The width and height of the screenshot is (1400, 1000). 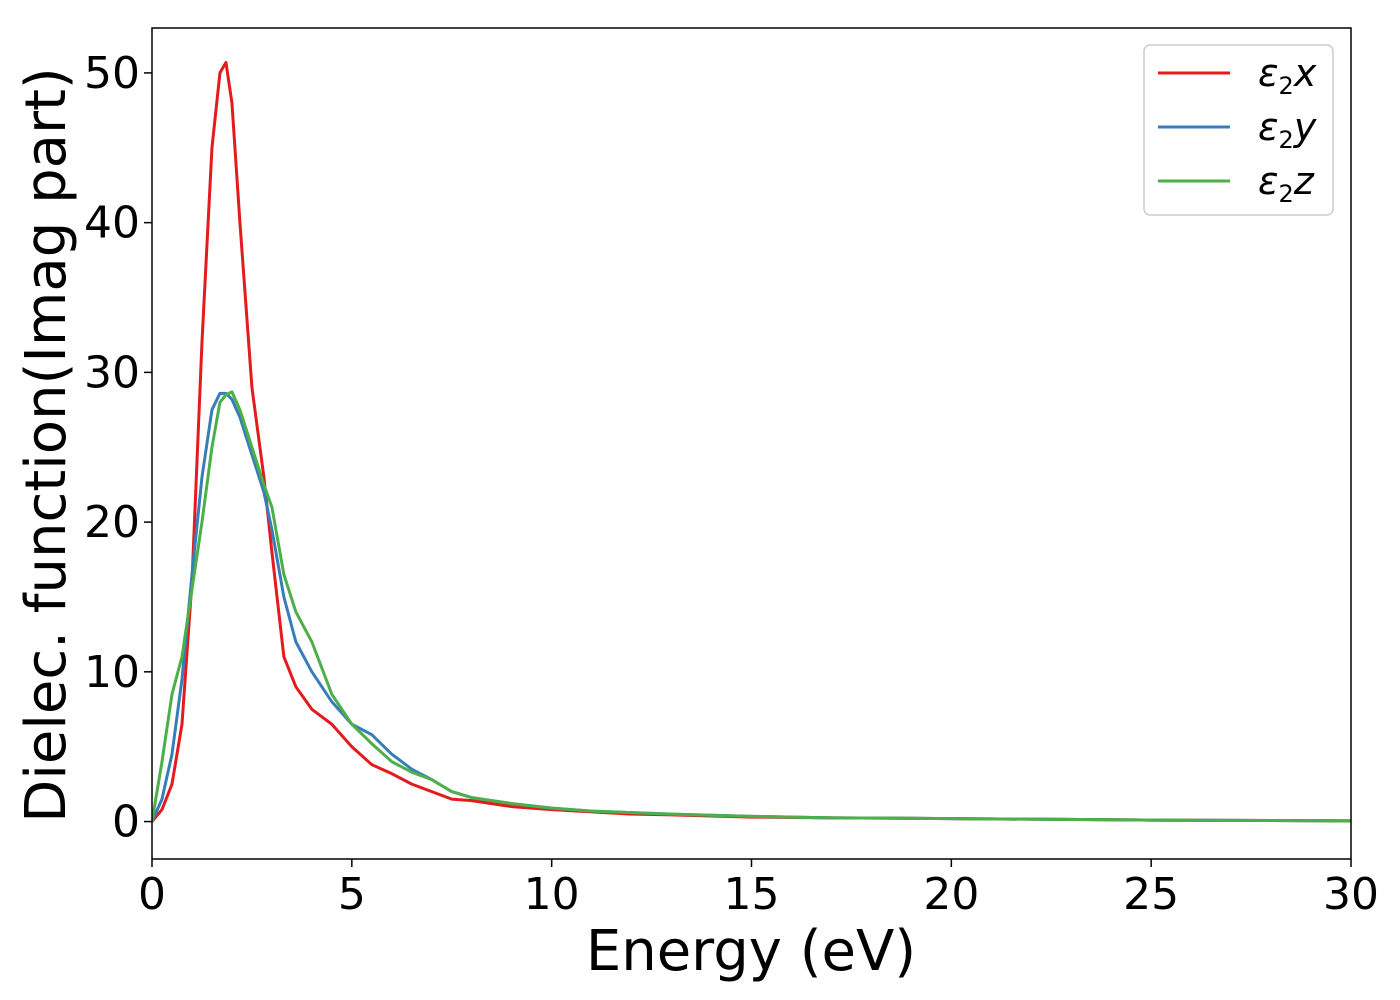 I want to click on legend-label-y: ε2y, so click(x=1287, y=129).